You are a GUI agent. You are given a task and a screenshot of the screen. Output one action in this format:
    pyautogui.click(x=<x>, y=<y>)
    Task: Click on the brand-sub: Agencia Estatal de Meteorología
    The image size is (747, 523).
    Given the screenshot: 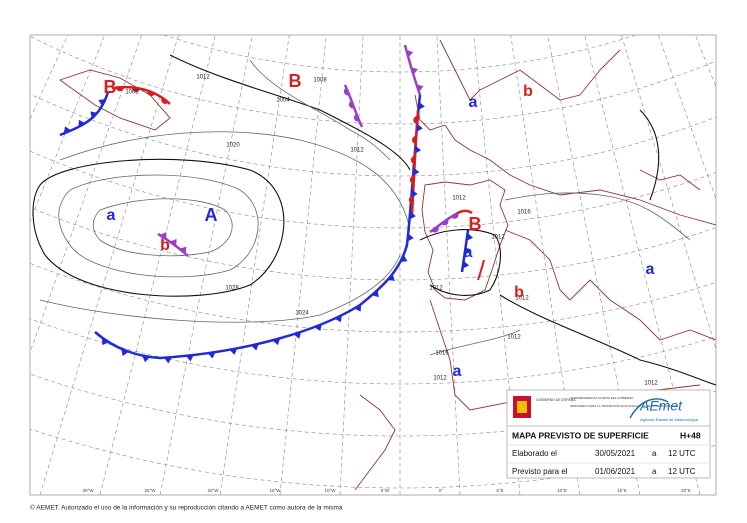 What is the action you would take?
    pyautogui.click(x=669, y=419)
    